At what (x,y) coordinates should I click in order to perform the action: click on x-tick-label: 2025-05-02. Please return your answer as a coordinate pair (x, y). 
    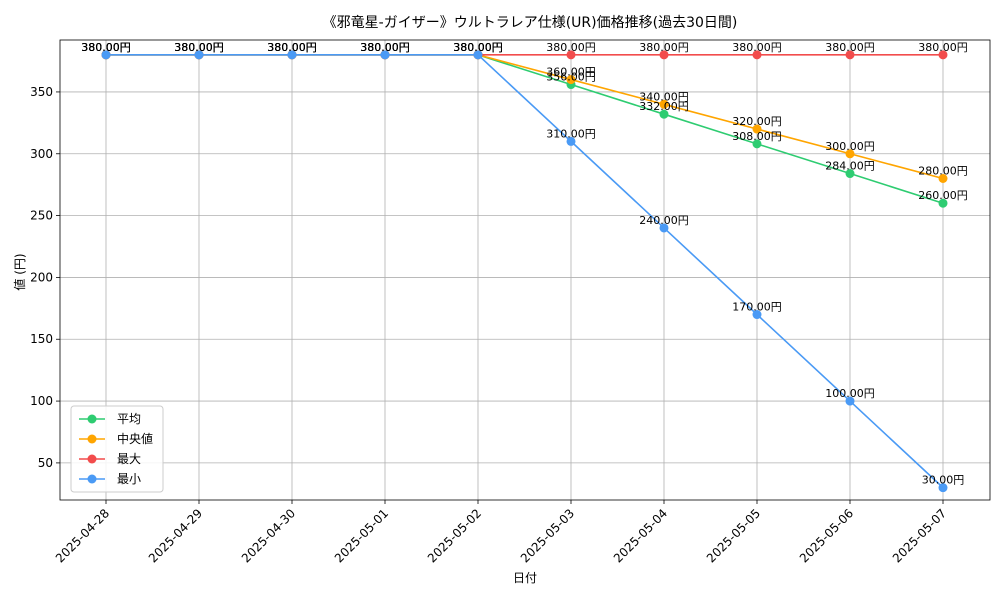
    Looking at the image, I should click on (454, 535).